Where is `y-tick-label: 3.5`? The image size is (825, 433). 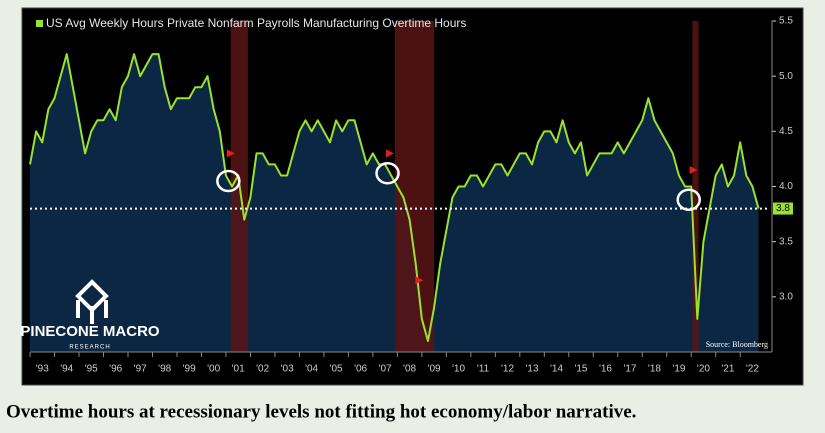
y-tick-label: 3.5 is located at coordinates (786, 241).